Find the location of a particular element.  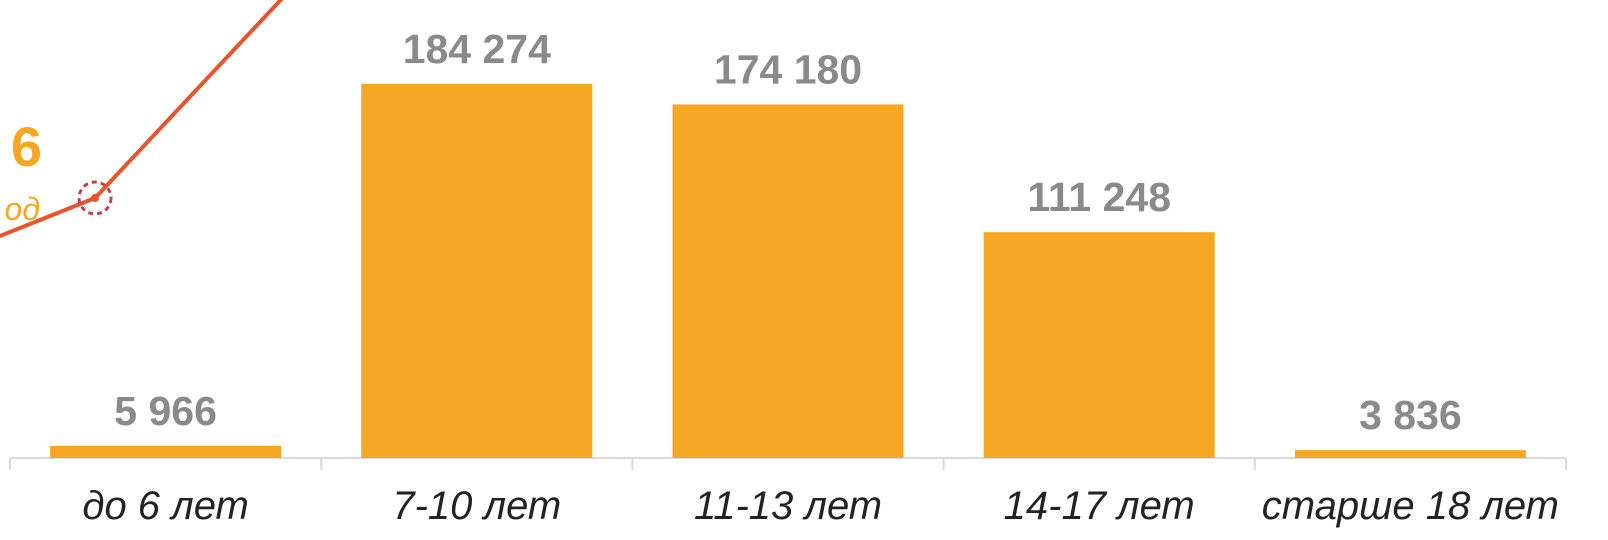

x-tick-label: старше 18 лет is located at coordinates (1410, 506).